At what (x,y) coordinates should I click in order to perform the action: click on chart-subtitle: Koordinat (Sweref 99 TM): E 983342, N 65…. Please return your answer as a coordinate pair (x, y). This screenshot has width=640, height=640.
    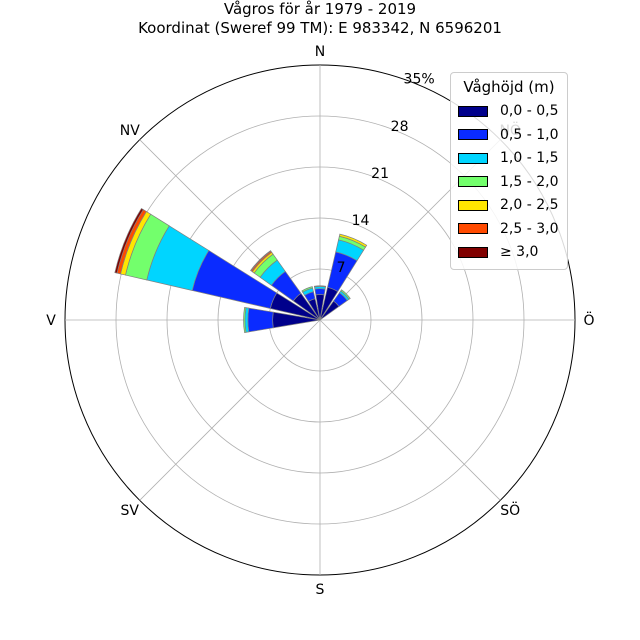
    Looking at the image, I should click on (320, 28).